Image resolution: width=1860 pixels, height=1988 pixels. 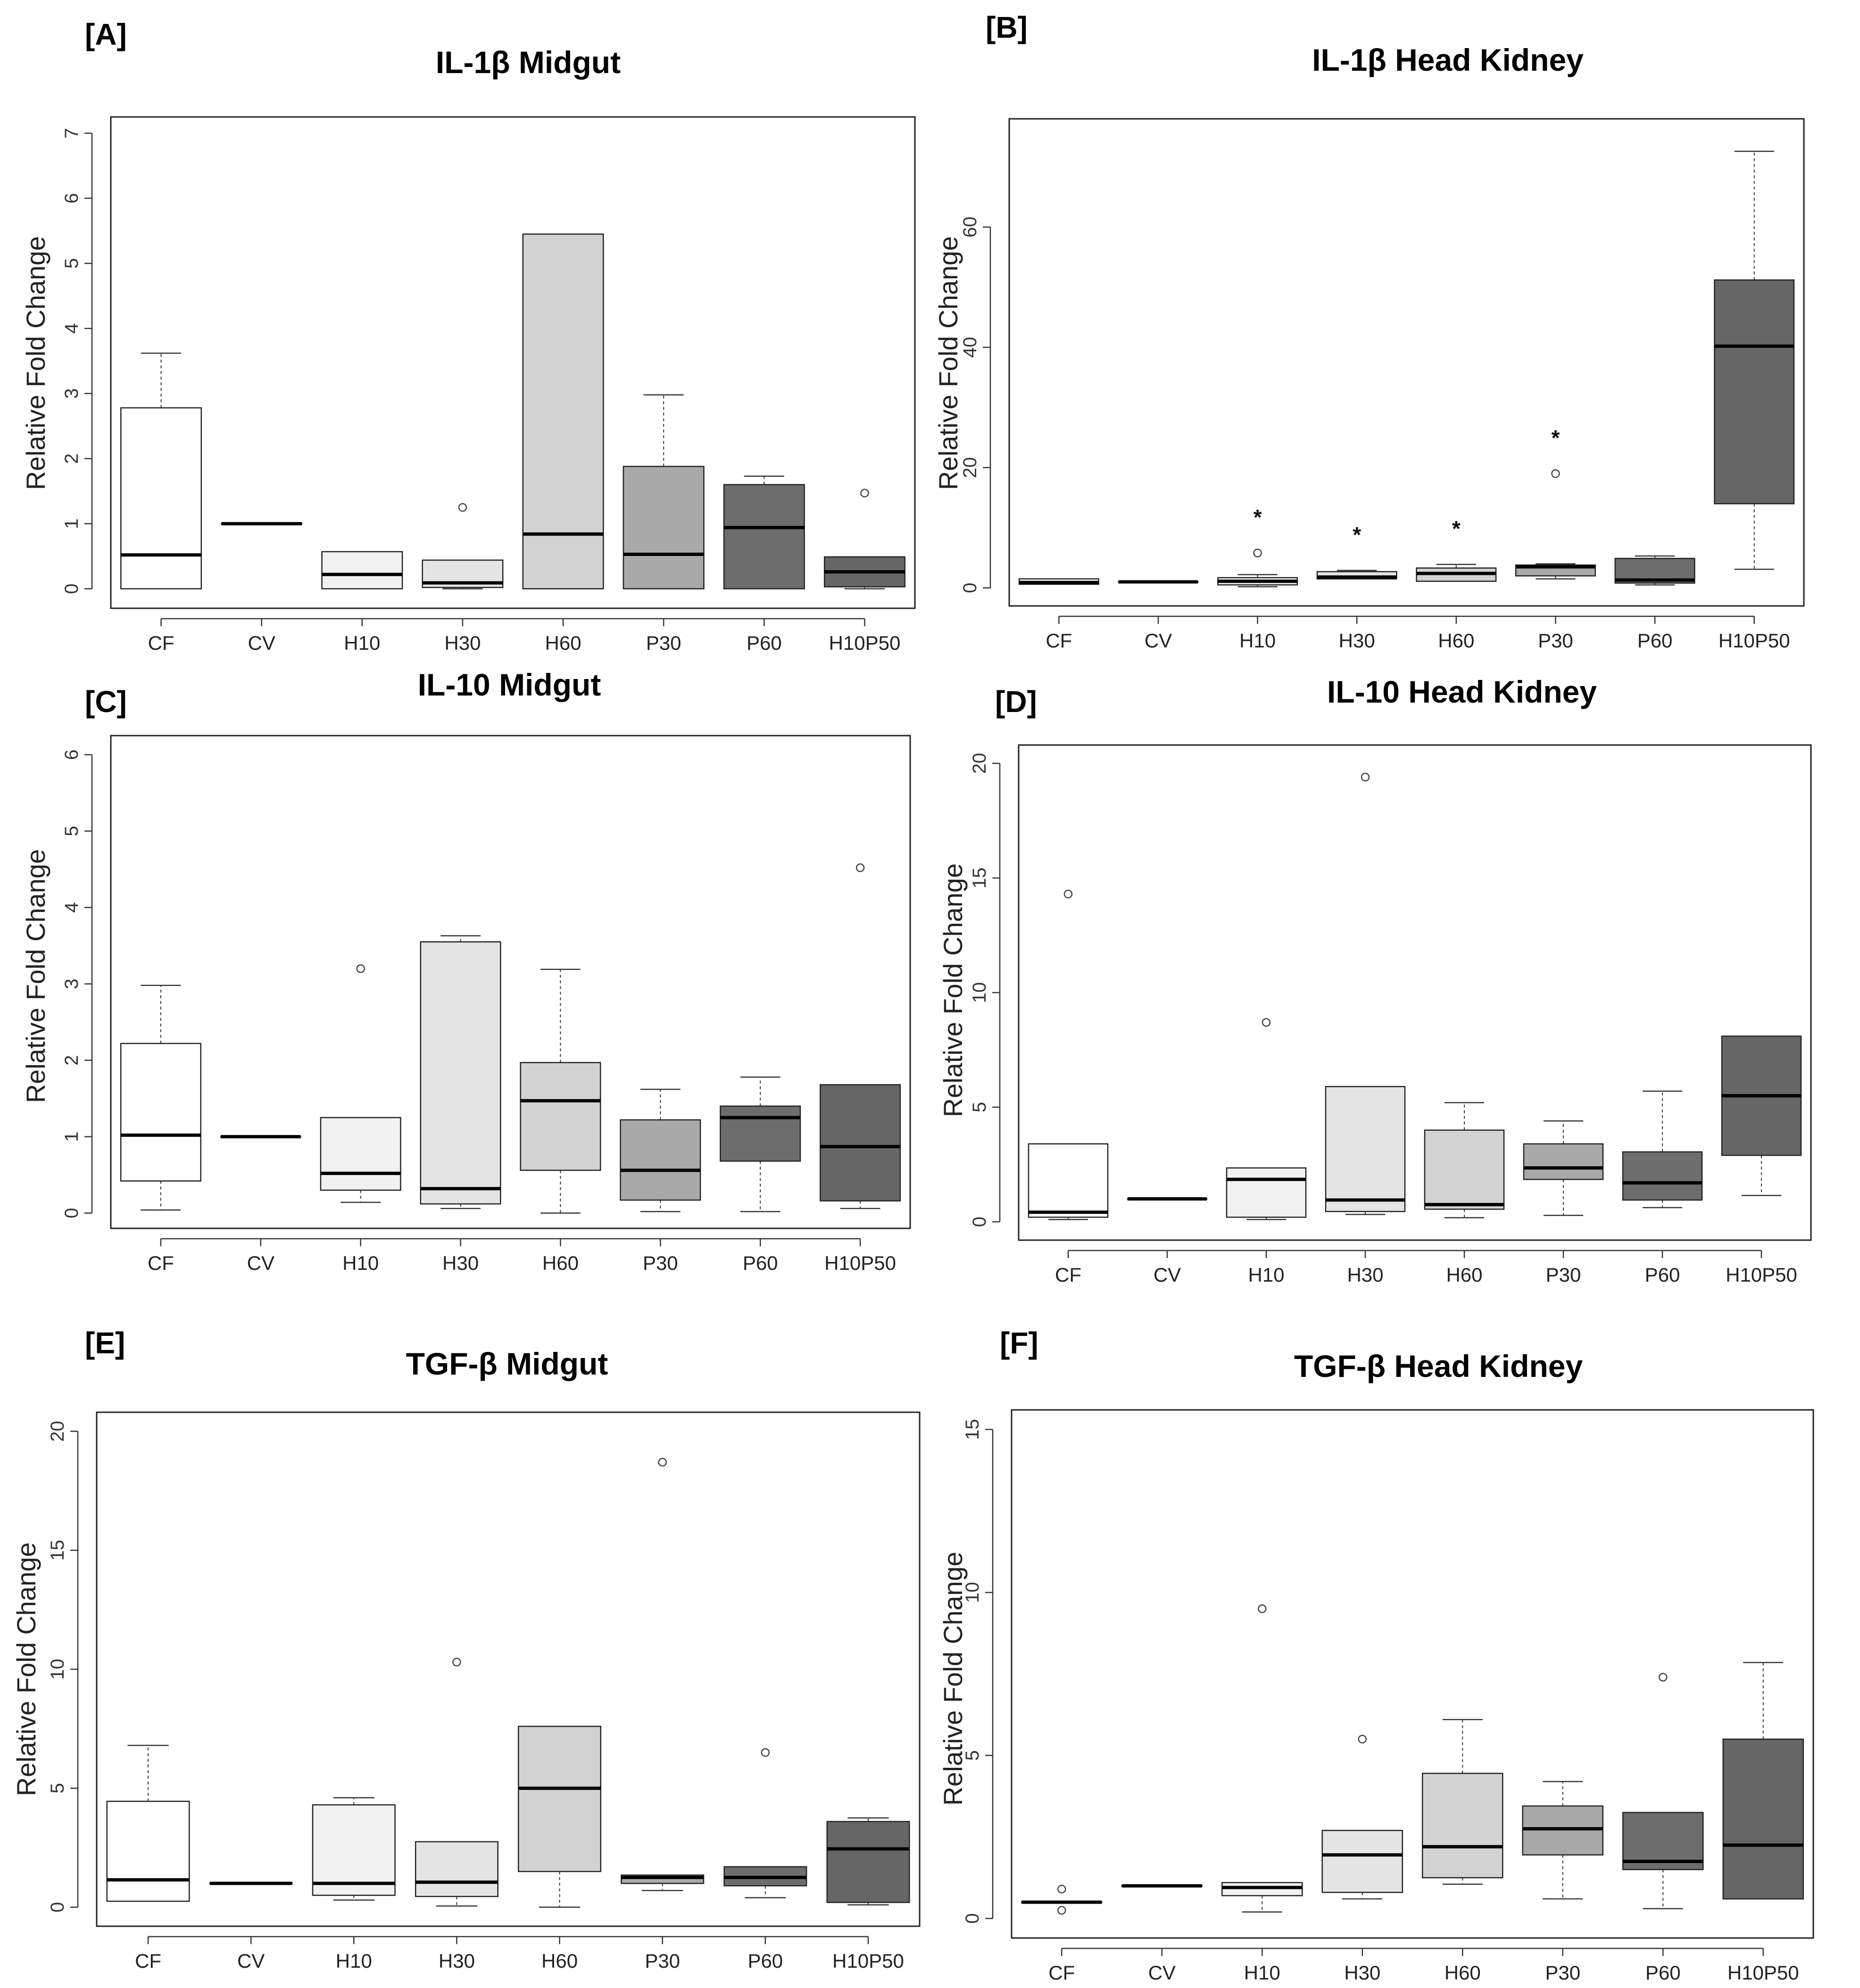 What do you see at coordinates (1007, 27) in the screenshot?
I see `panel-label: [B]` at bounding box center [1007, 27].